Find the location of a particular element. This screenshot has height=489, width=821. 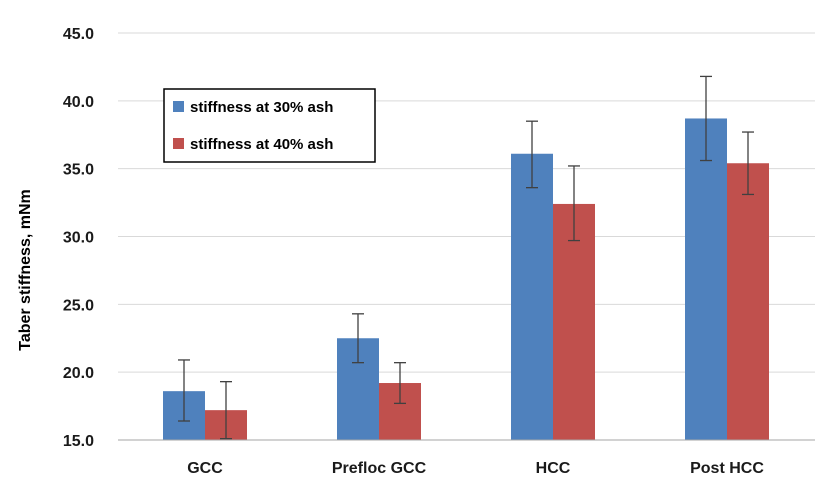

legend-box is located at coordinates (269, 125).